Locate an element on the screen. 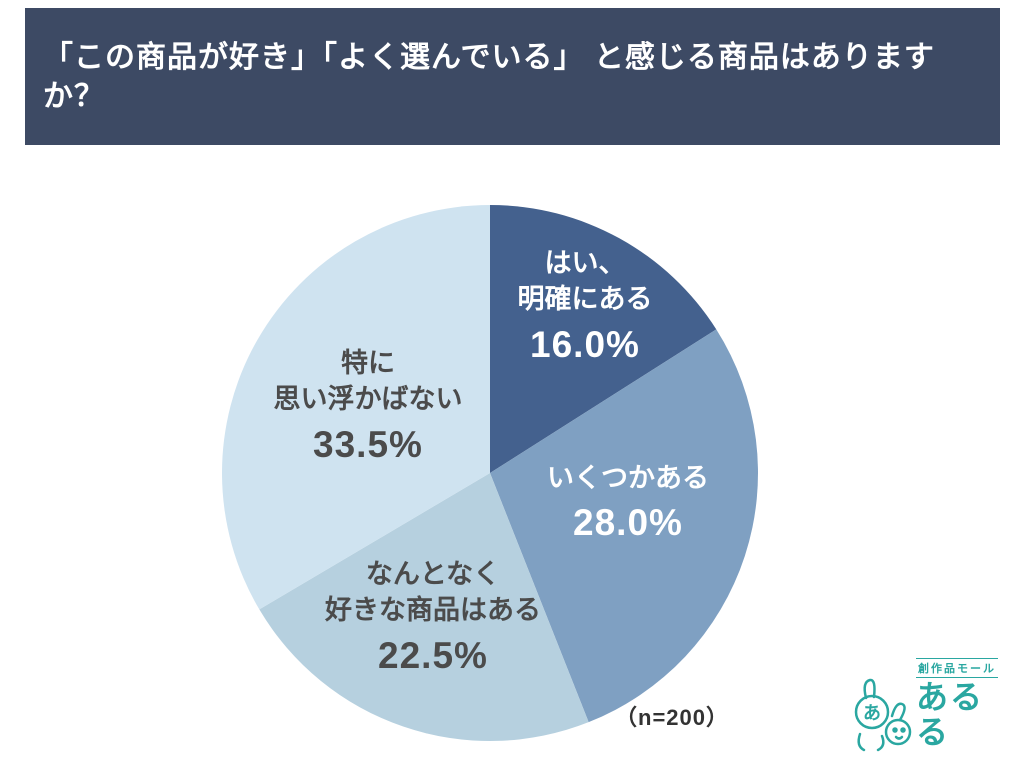 This screenshot has height=768, width=1024. slice-percent: 33.5% is located at coordinates (368, 444).